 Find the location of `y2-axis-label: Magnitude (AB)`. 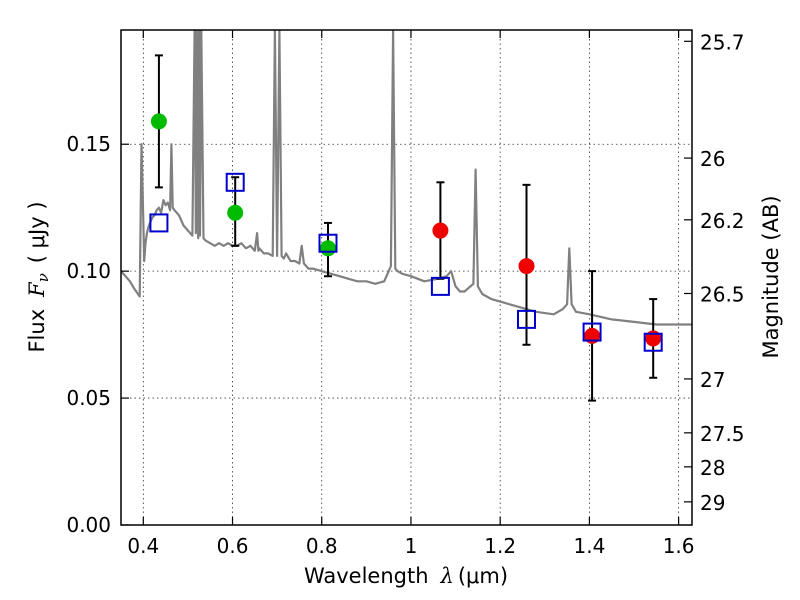

y2-axis-label: Magnitude (AB) is located at coordinates (771, 276).